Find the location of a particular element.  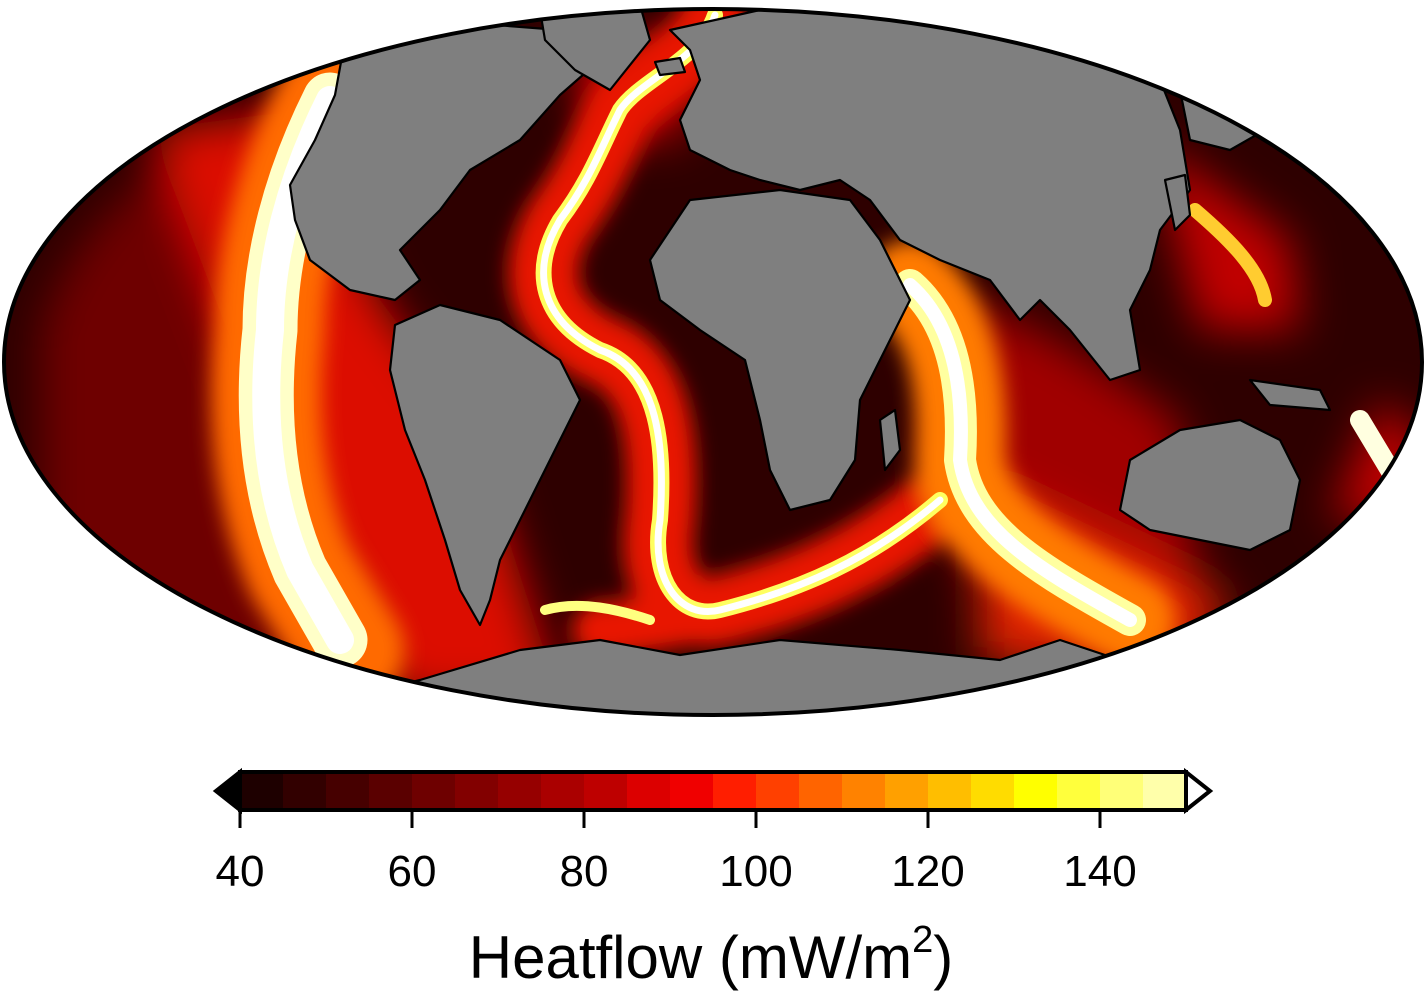

new-guinea is located at coordinates (1290, 395).